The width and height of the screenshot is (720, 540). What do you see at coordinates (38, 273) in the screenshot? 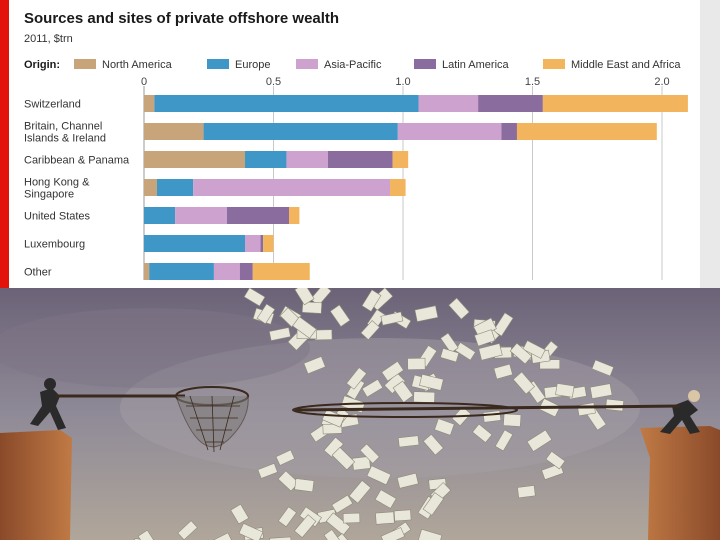
I see `category-label: Other` at bounding box center [38, 273].